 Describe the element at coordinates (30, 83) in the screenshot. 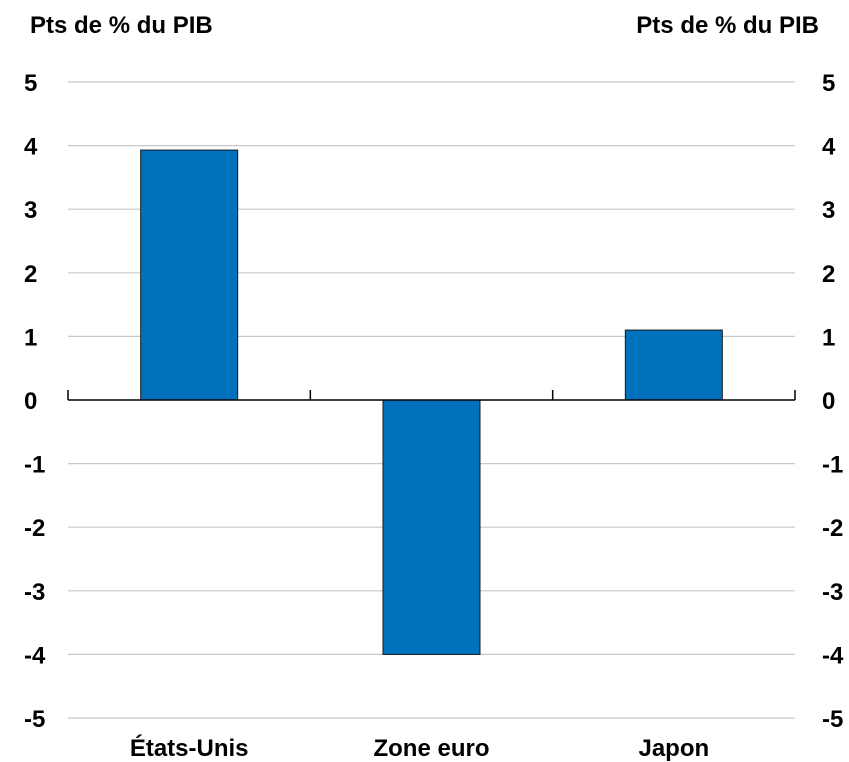

I see `y-tick-label-left: 5` at that location.